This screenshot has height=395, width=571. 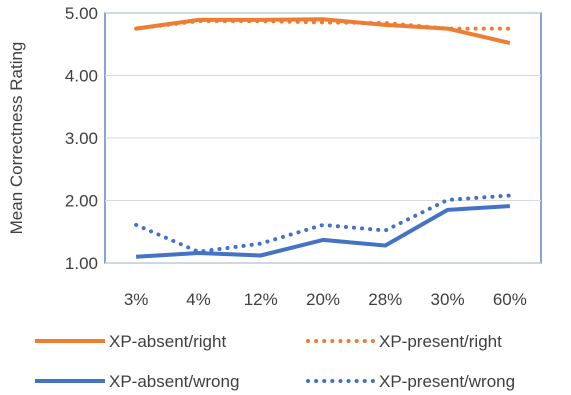 I want to click on x-tick-label: 28%, so click(x=385, y=299).